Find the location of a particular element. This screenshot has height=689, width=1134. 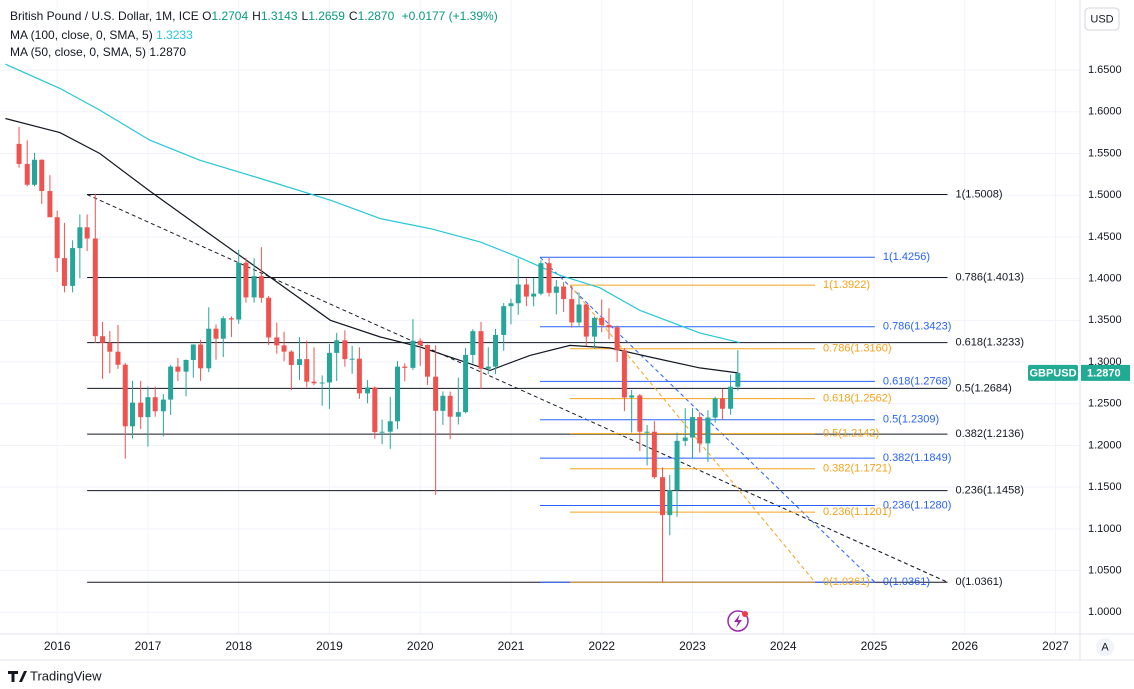

ma-legend: MA (50, close, 0, SMA, 5) 1.2870 is located at coordinates (98, 52).